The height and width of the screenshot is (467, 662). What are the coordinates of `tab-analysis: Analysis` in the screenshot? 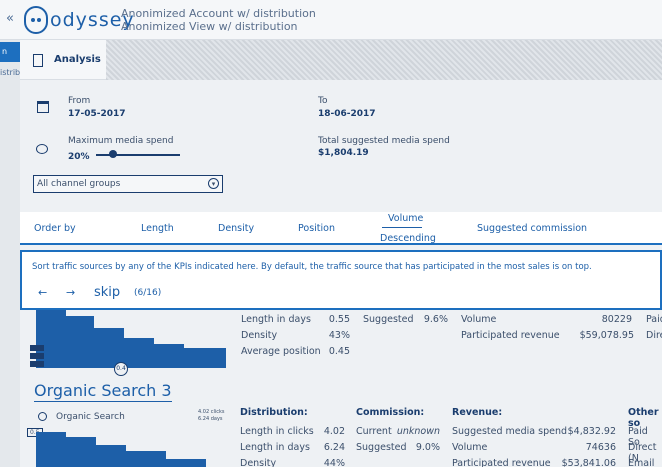 It's located at (63, 60).